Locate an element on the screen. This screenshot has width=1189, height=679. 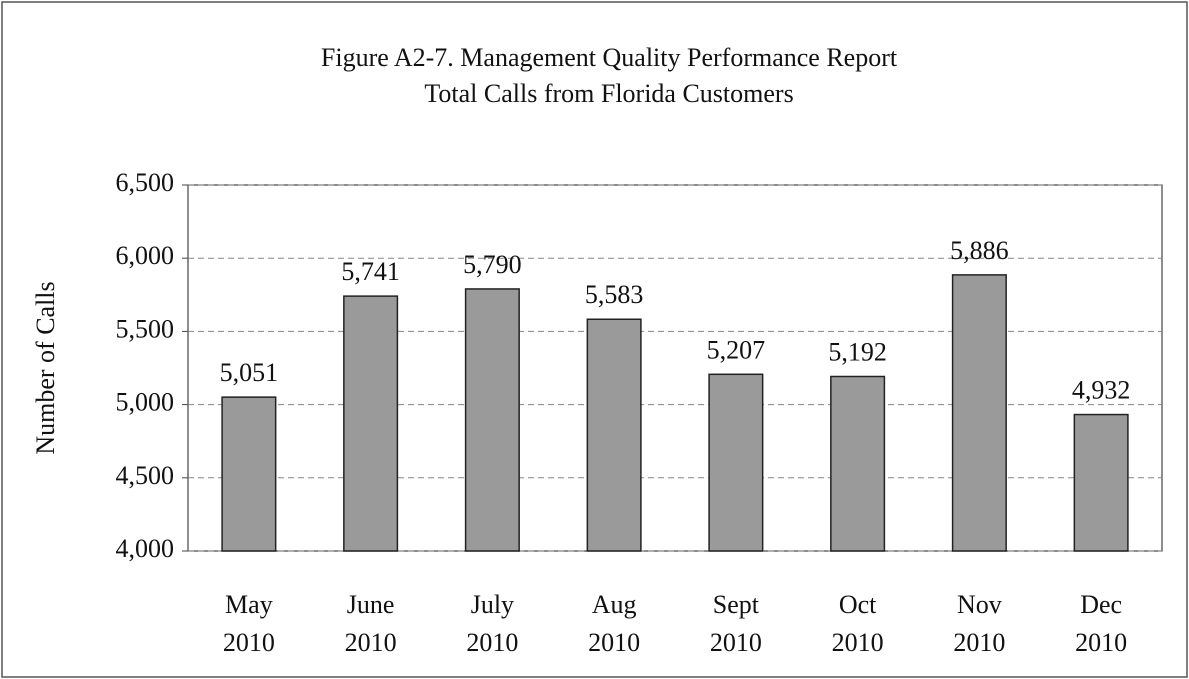
value-label: 5,583 is located at coordinates (614, 294).